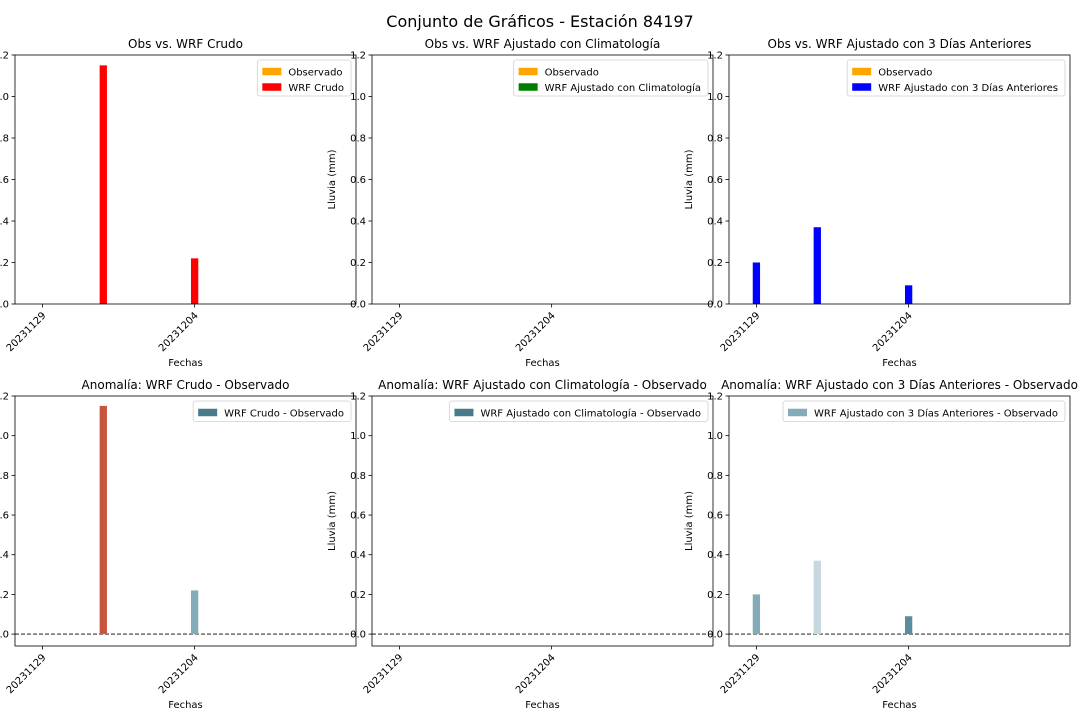 The image size is (1080, 724). I want to click on legend-label: WRF Ajustado con 3 Días Anteriores, so click(968, 88).